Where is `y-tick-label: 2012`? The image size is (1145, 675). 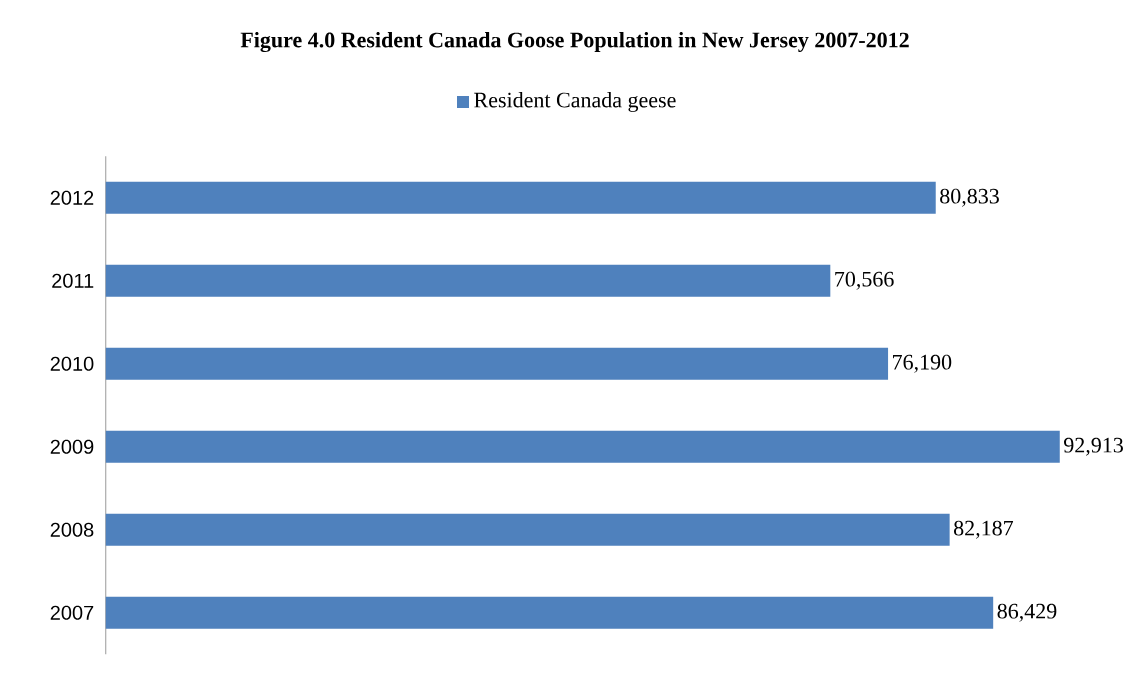 y-tick-label: 2012 is located at coordinates (72, 197).